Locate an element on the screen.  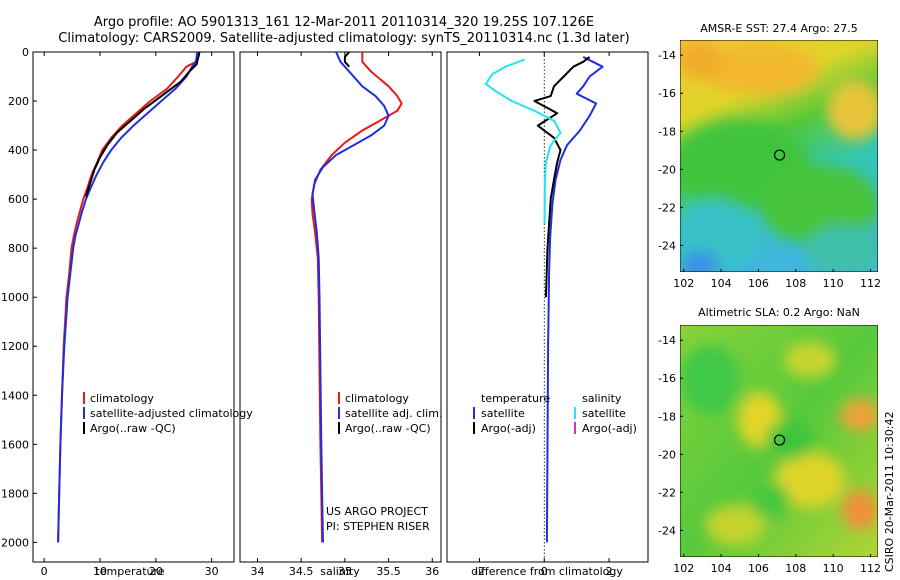
legend-entry-s-satellite: satellite is located at coordinates (604, 413).